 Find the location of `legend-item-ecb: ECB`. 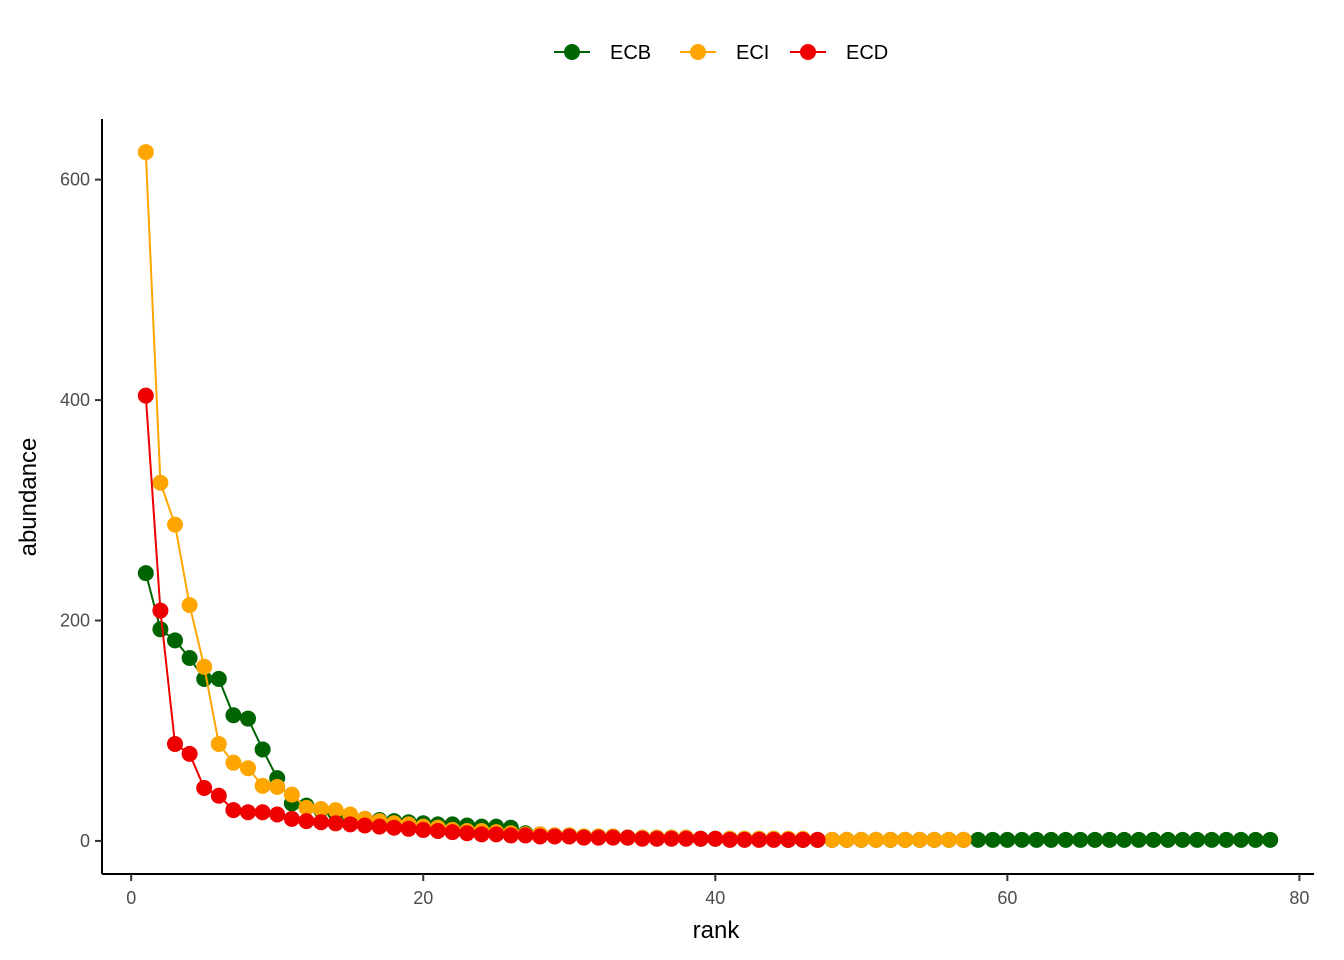

legend-item-ecb: ECB is located at coordinates (602, 53).